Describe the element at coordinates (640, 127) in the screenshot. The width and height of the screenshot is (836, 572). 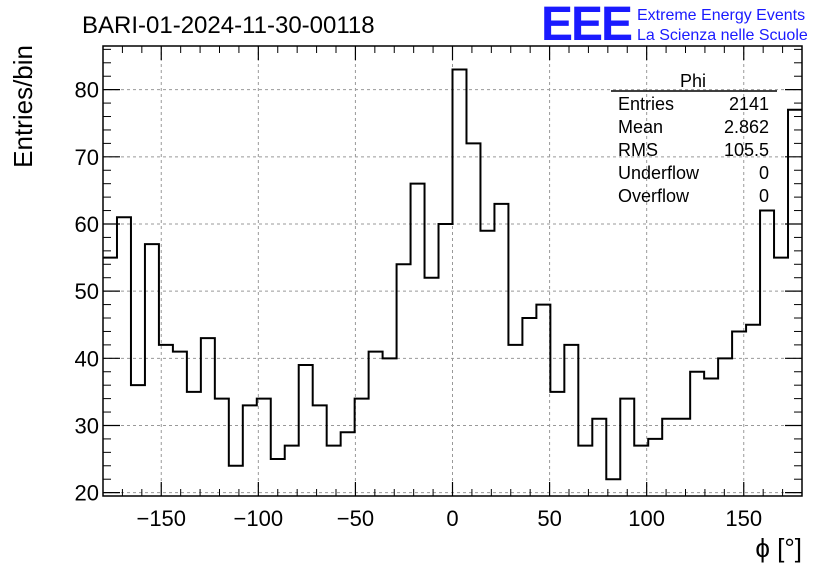
I see `stats-row-label: Mean` at that location.